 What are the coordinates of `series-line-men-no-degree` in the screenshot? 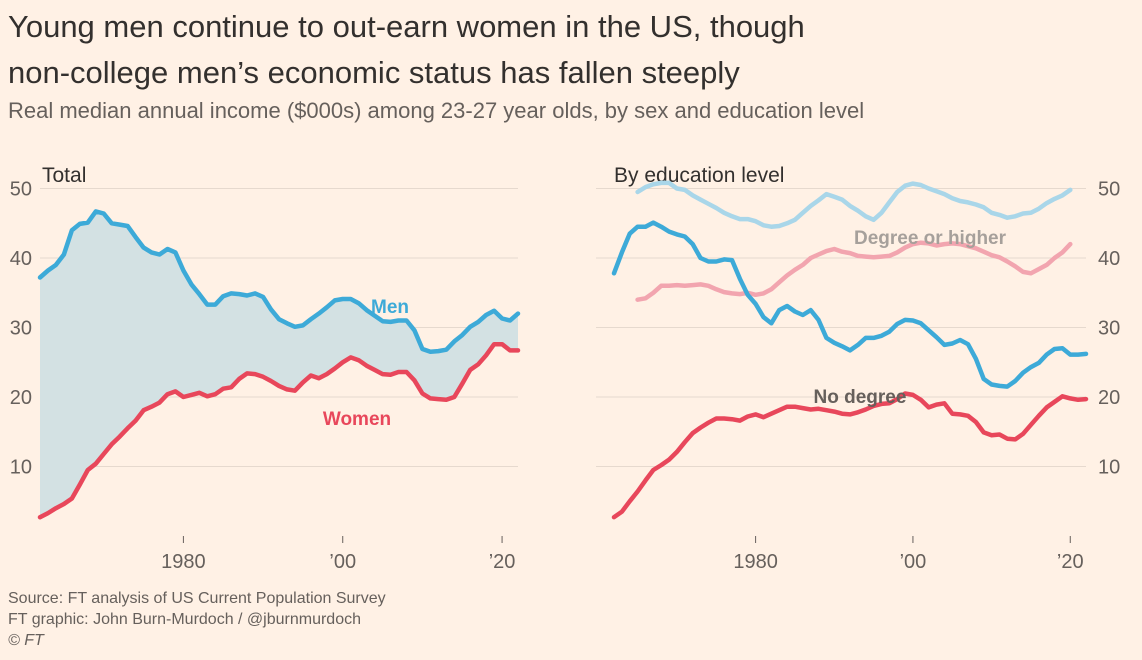 It's located at (850, 304).